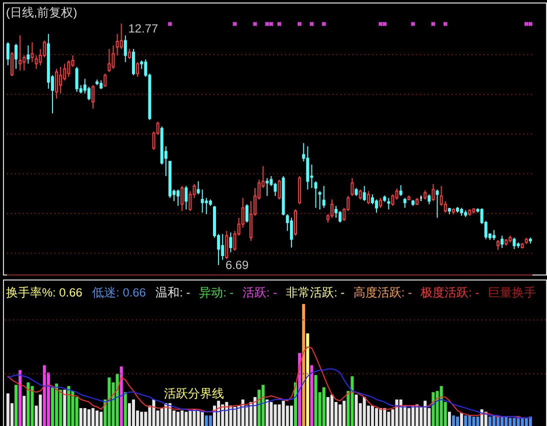 This screenshot has width=547, height=426. What do you see at coordinates (194, 393) in the screenshot?
I see `annotation: 活跃分界线` at bounding box center [194, 393].